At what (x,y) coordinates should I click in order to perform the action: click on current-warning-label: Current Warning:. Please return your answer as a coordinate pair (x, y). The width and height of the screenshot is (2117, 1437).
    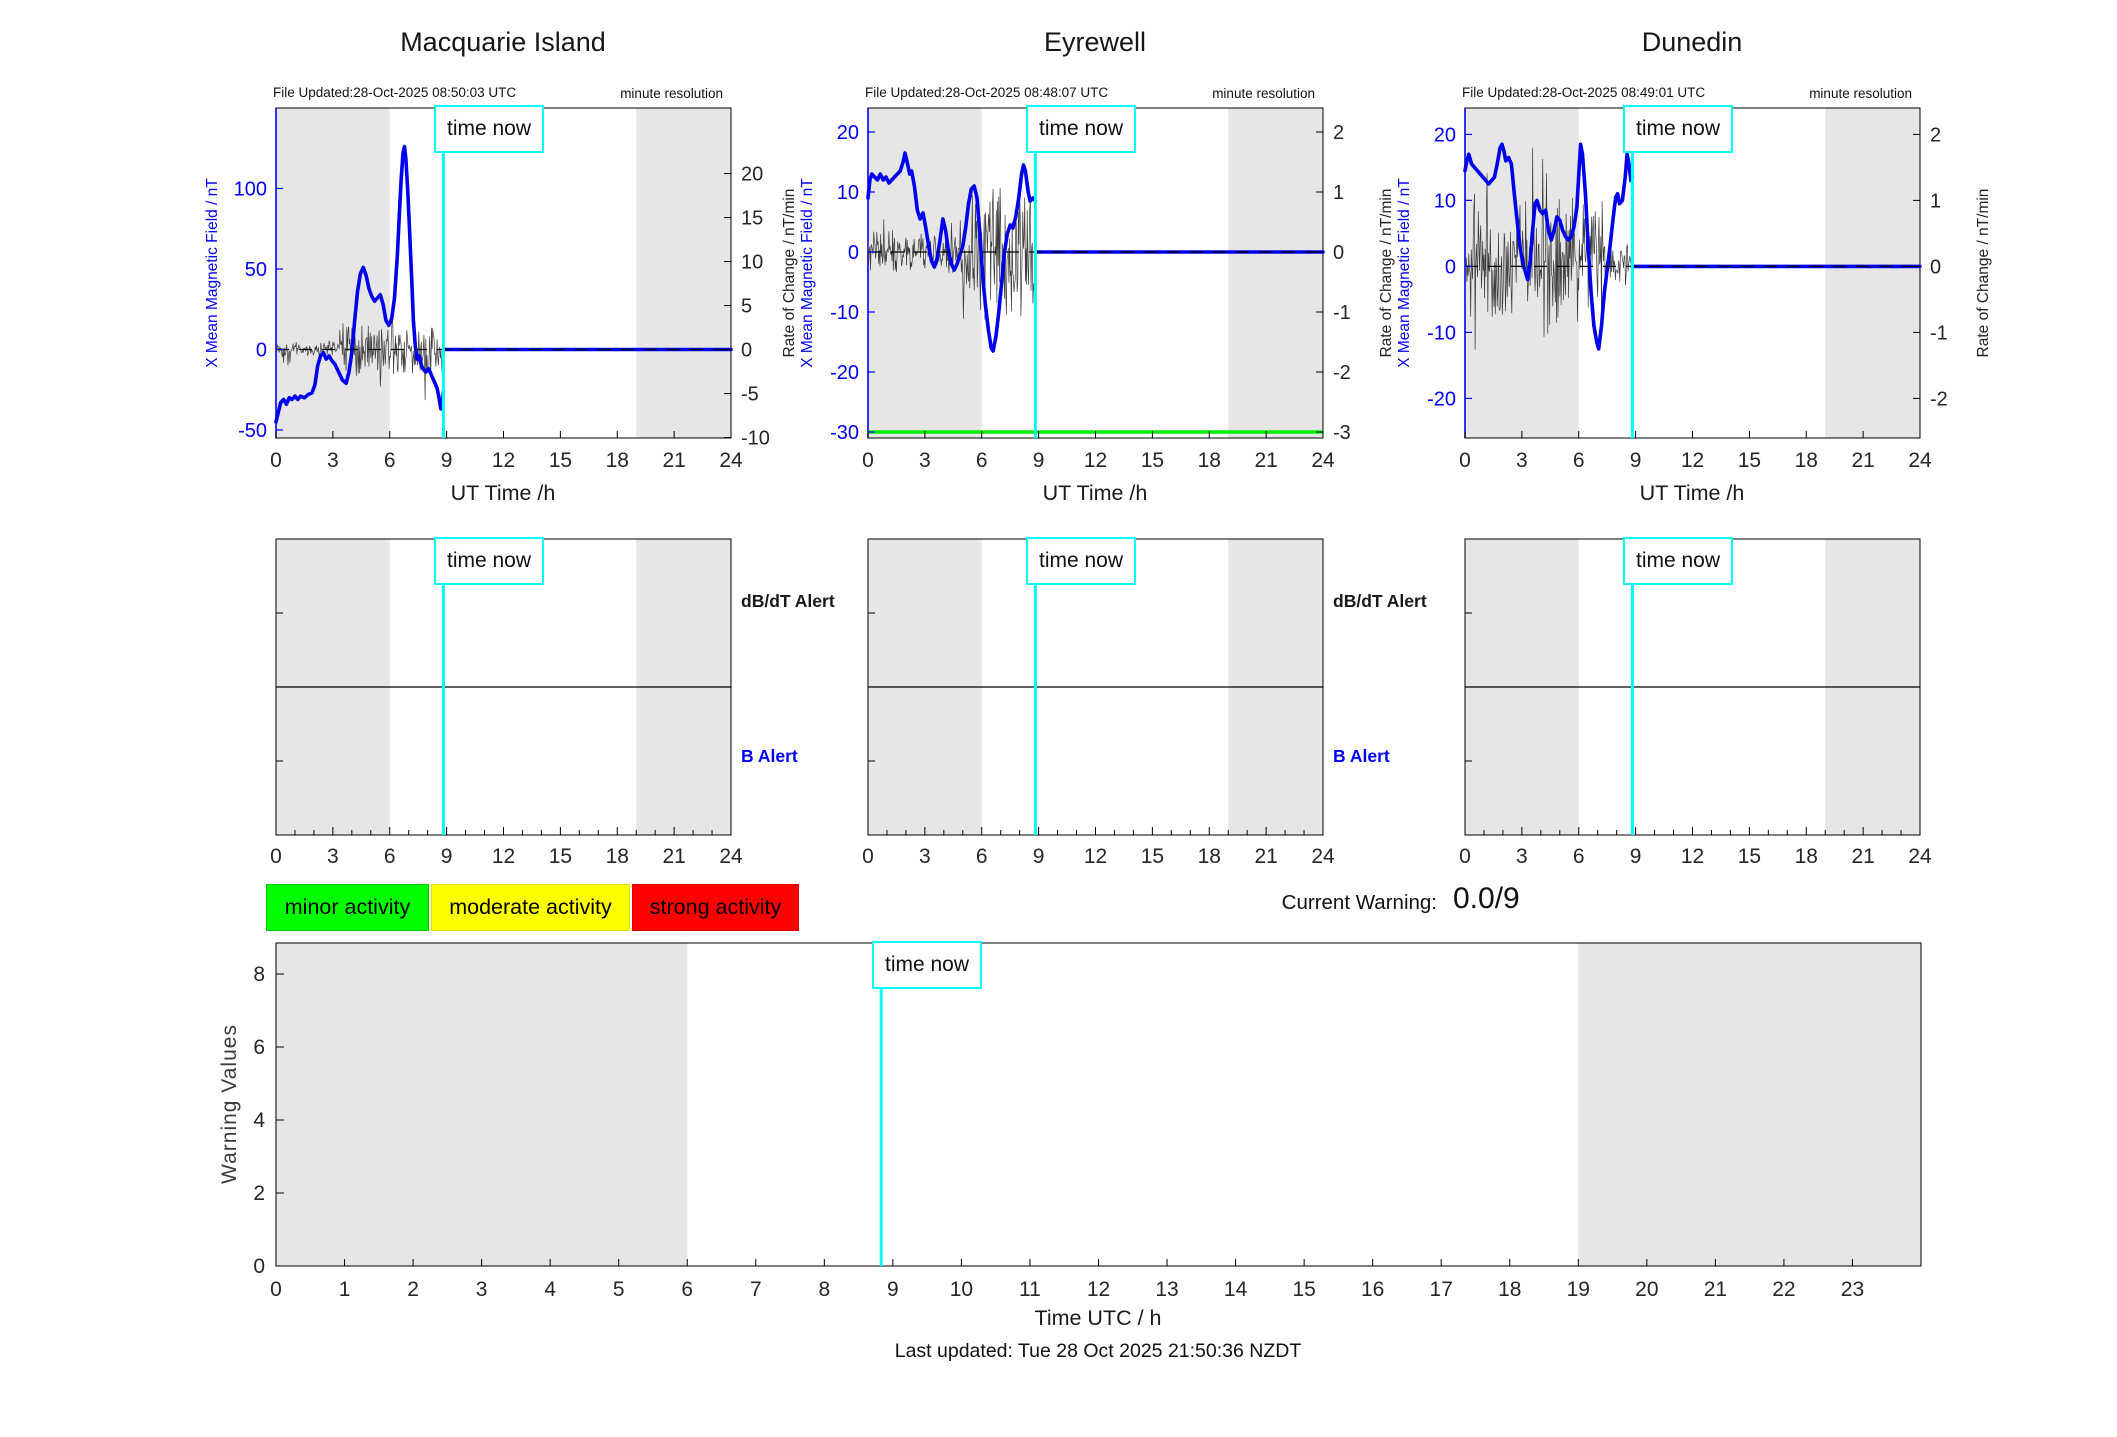
    Looking at the image, I should click on (1359, 902).